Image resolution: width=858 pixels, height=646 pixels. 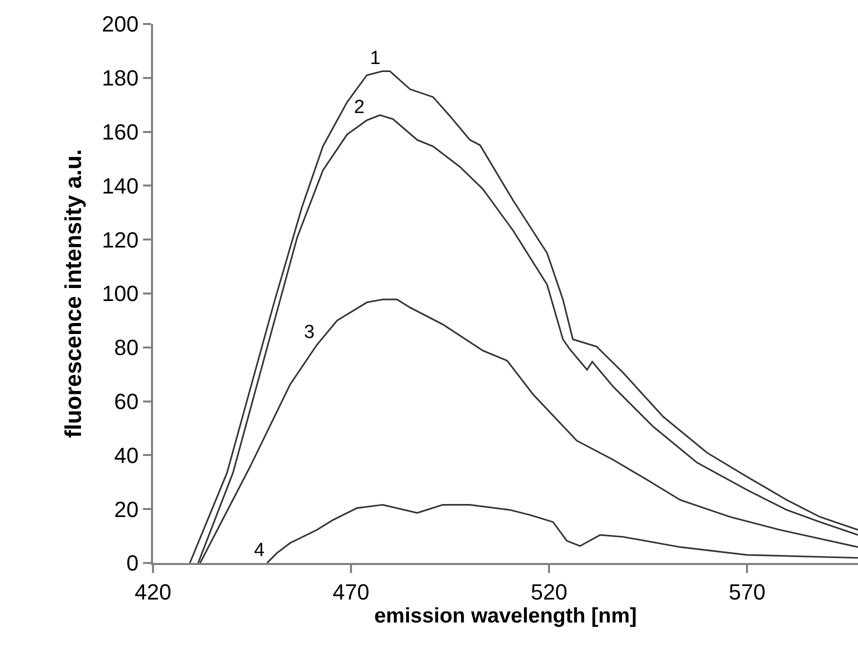 What do you see at coordinates (153, 591) in the screenshot?
I see `x-tick-label: 420` at bounding box center [153, 591].